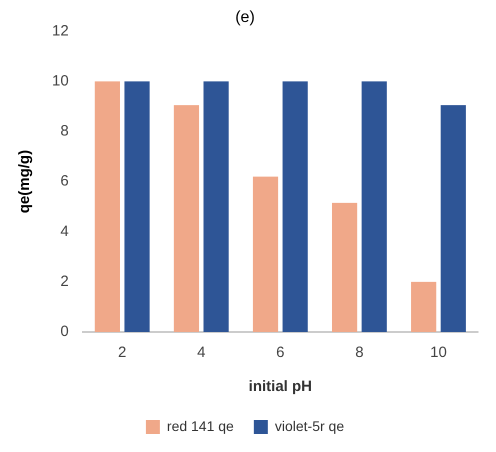  What do you see at coordinates (359, 353) in the screenshot?
I see `x-tick-label: 8` at bounding box center [359, 353].